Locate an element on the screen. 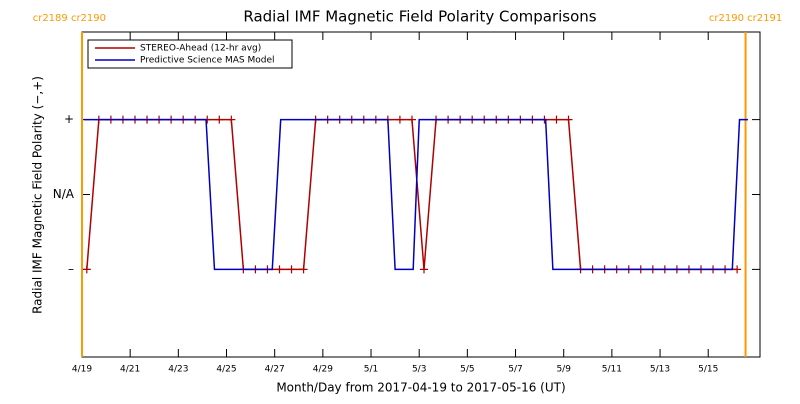 The height and width of the screenshot is (404, 800). x-tick-label: 4/29 is located at coordinates (323, 370).